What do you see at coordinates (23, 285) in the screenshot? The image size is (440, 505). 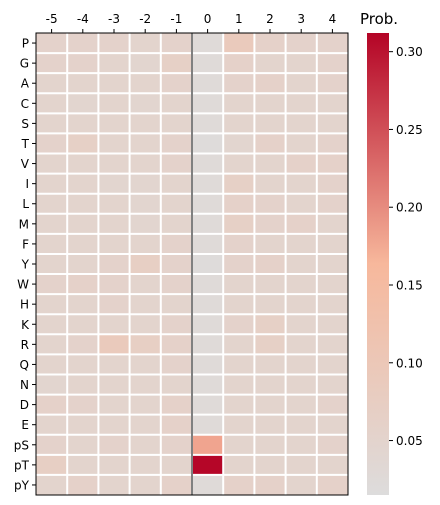 I see `y-tick-label: W` at bounding box center [23, 285].